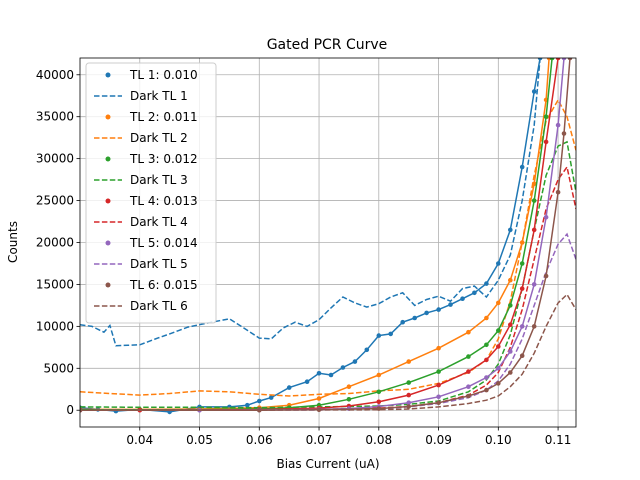 Image resolution: width=640 pixels, height=480 pixels. What do you see at coordinates (378, 440) in the screenshot?
I see `x-tick-label: 0.08` at bounding box center [378, 440].